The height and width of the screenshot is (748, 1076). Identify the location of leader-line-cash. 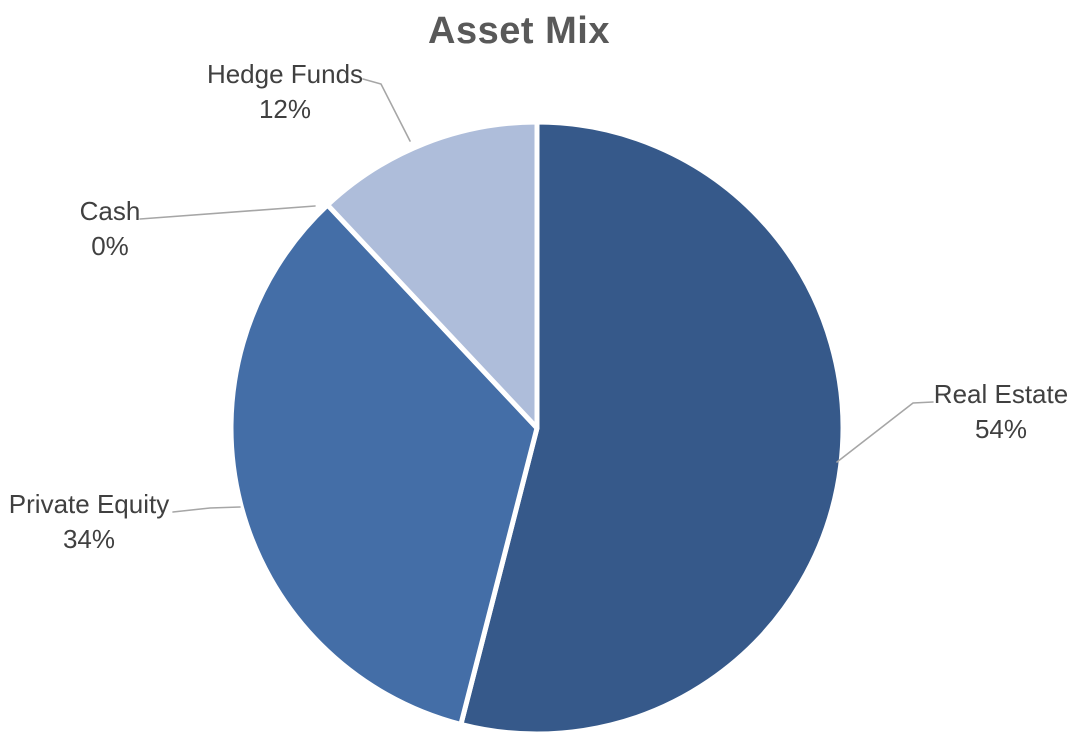
(227, 212).